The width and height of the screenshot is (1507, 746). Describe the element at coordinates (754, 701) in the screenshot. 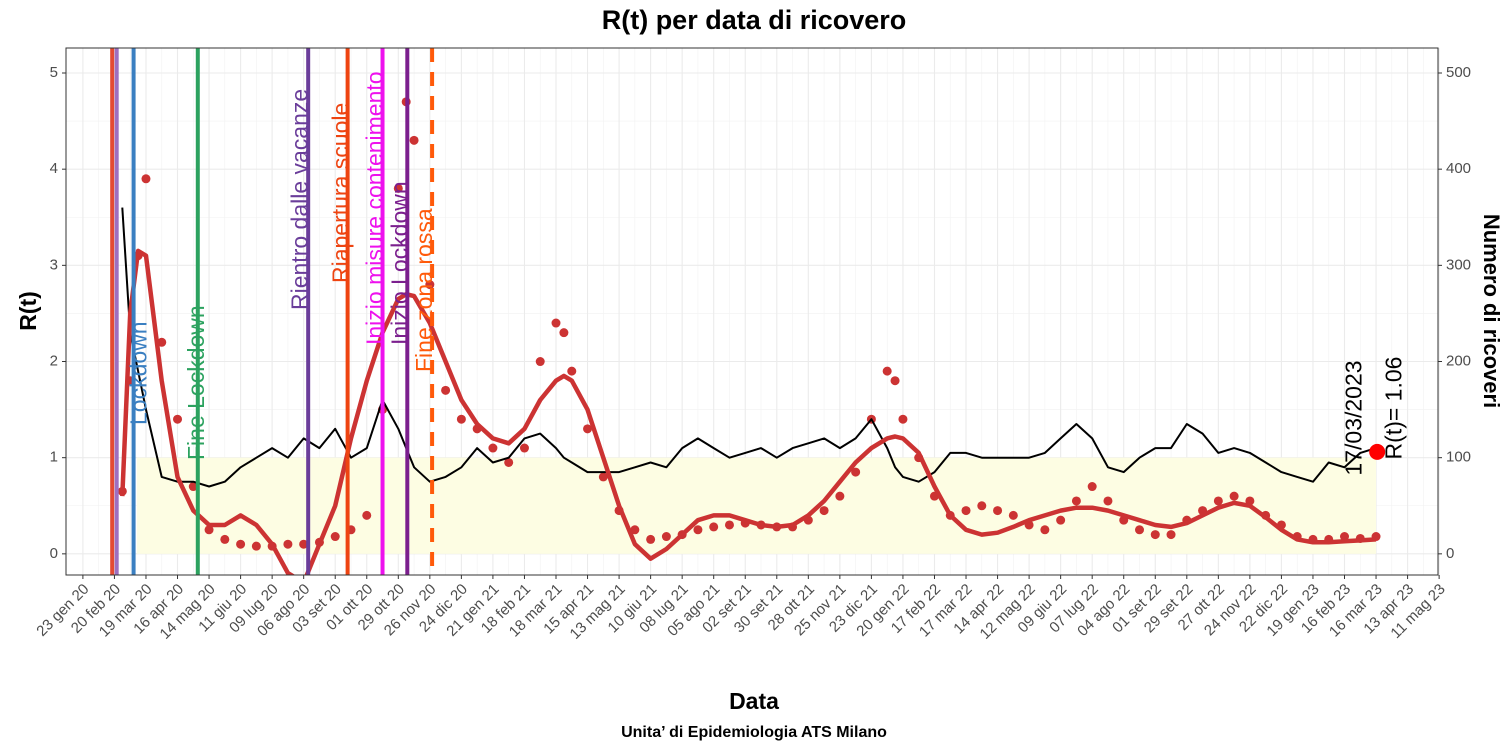

I see `x-axis-title: Data` at that location.